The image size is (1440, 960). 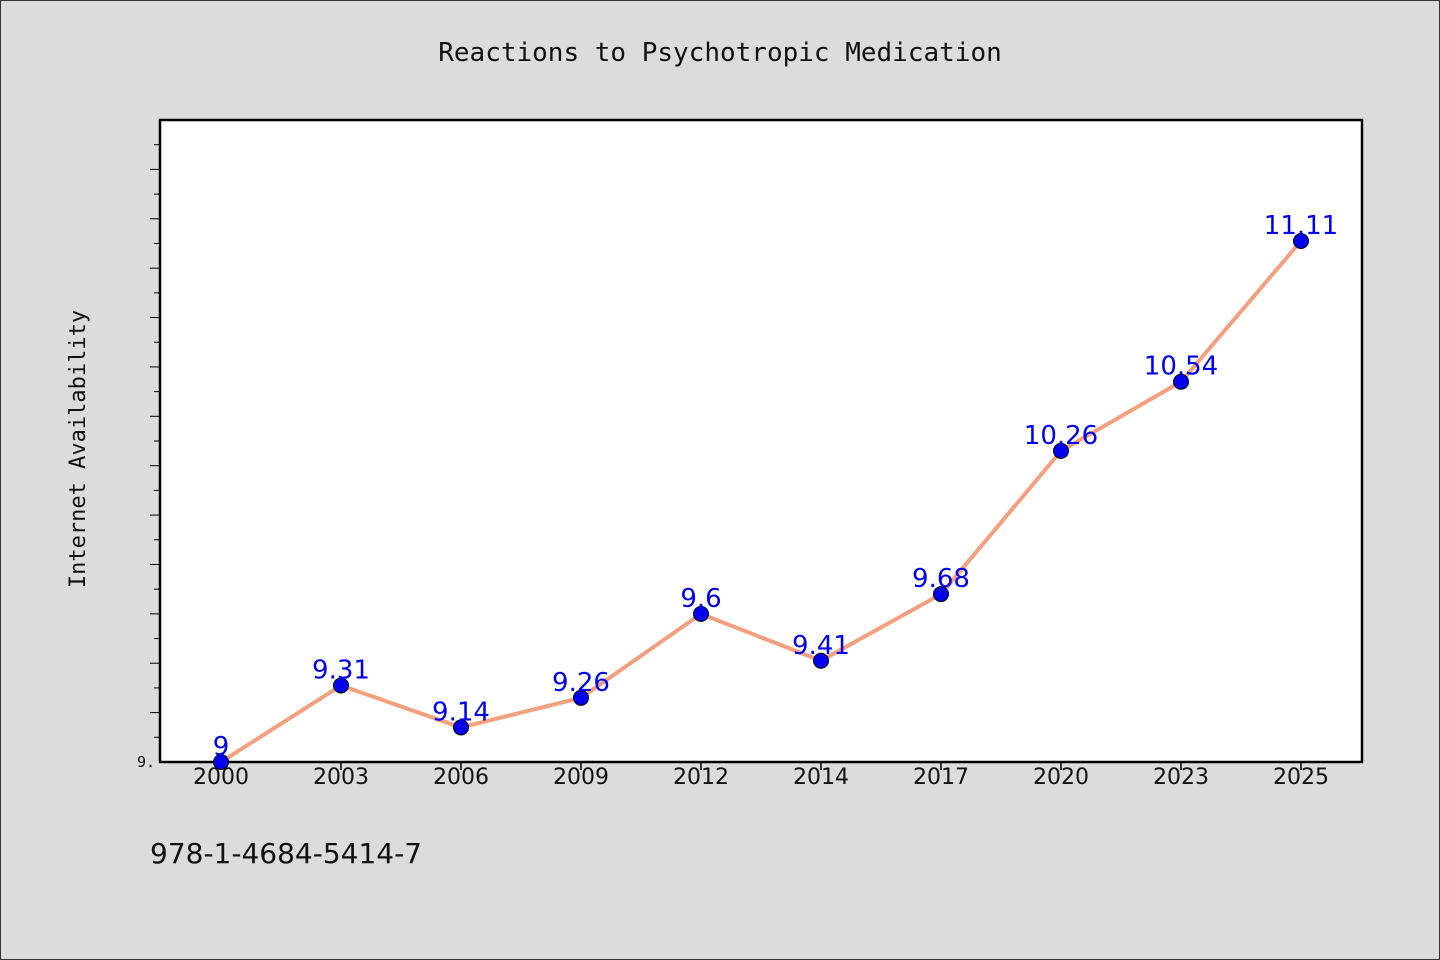 What do you see at coordinates (1181, 367) in the screenshot?
I see `data-label: 10.54` at bounding box center [1181, 367].